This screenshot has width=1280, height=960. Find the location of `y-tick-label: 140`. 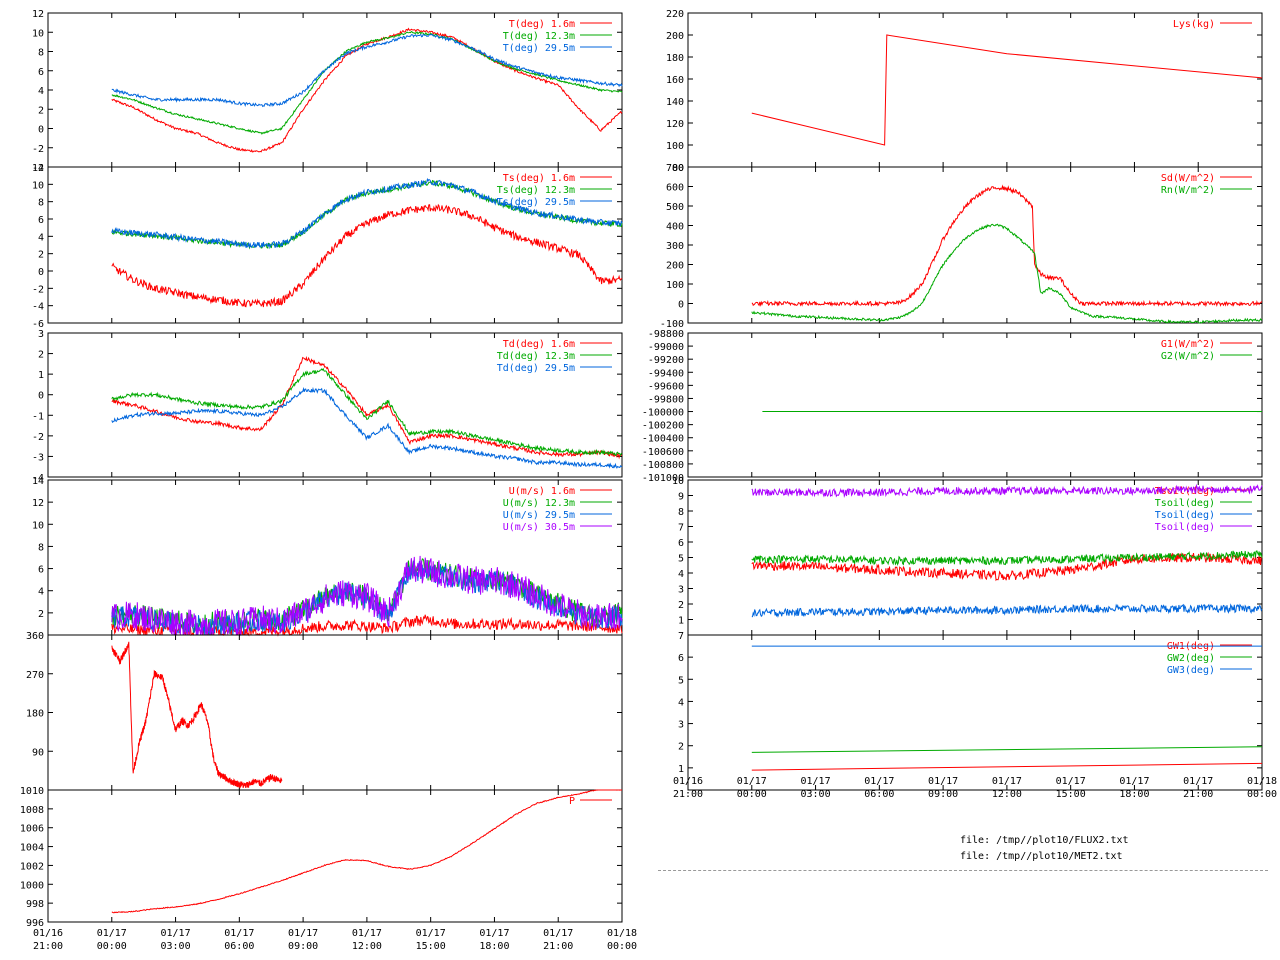

y-tick-label: 140 is located at coordinates (675, 102).